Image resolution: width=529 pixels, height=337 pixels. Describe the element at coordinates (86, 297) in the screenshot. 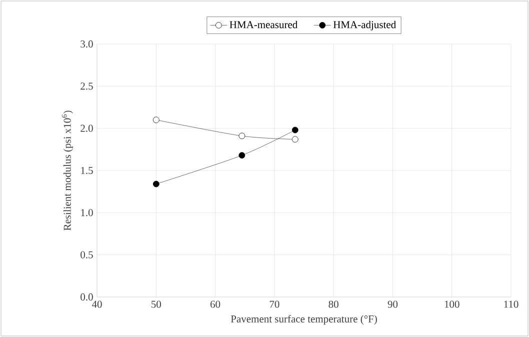

I see `y-tick-label: 0.0` at that location.